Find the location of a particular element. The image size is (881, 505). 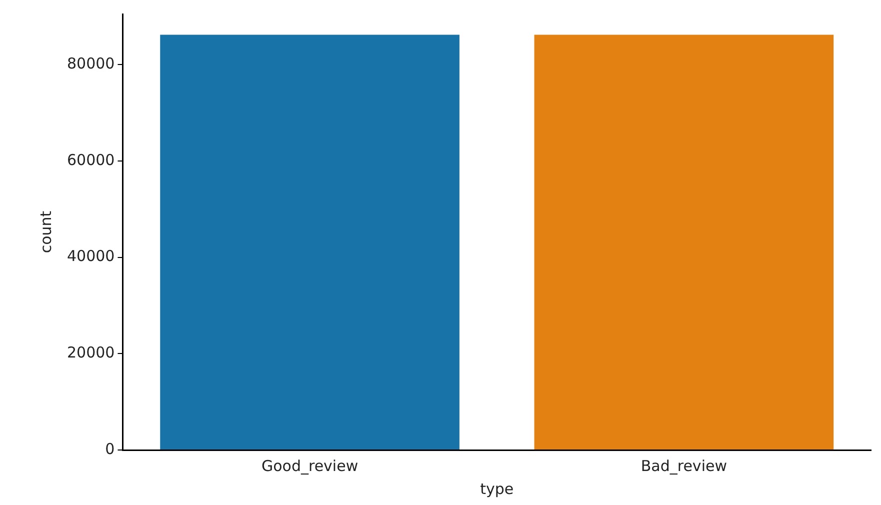

x-tick-label: Good_review is located at coordinates (309, 465).